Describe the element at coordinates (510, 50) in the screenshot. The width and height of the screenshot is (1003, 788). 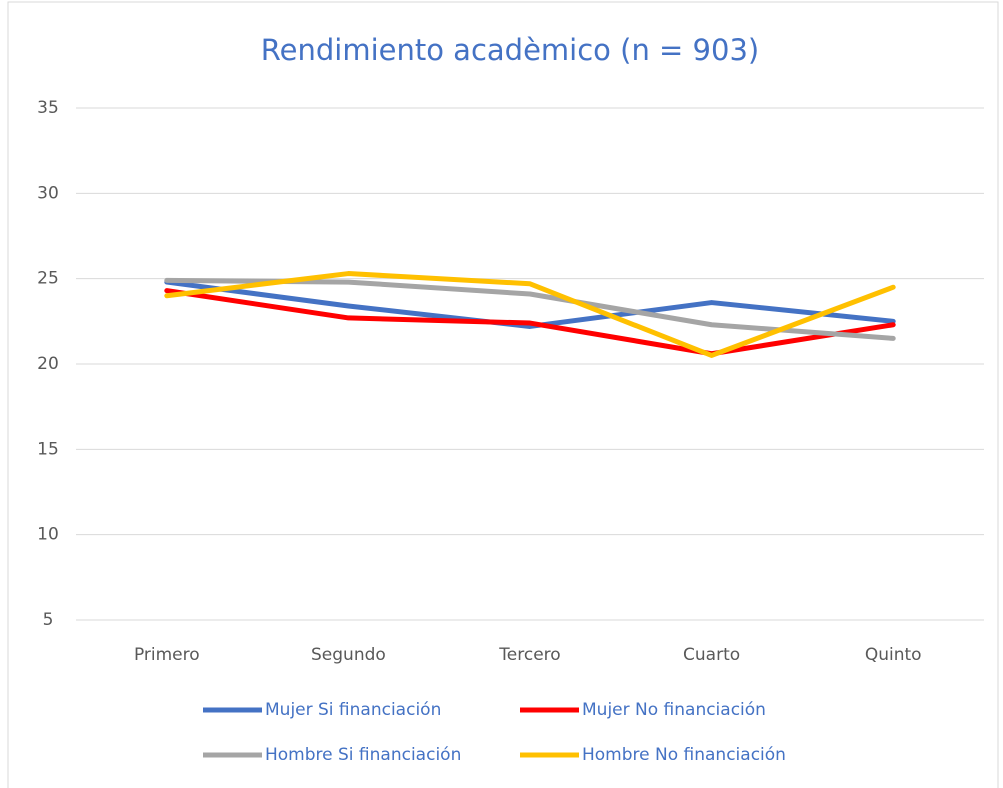
I see `chart-title: Rendimiento acadèmico (n = 903)` at that location.